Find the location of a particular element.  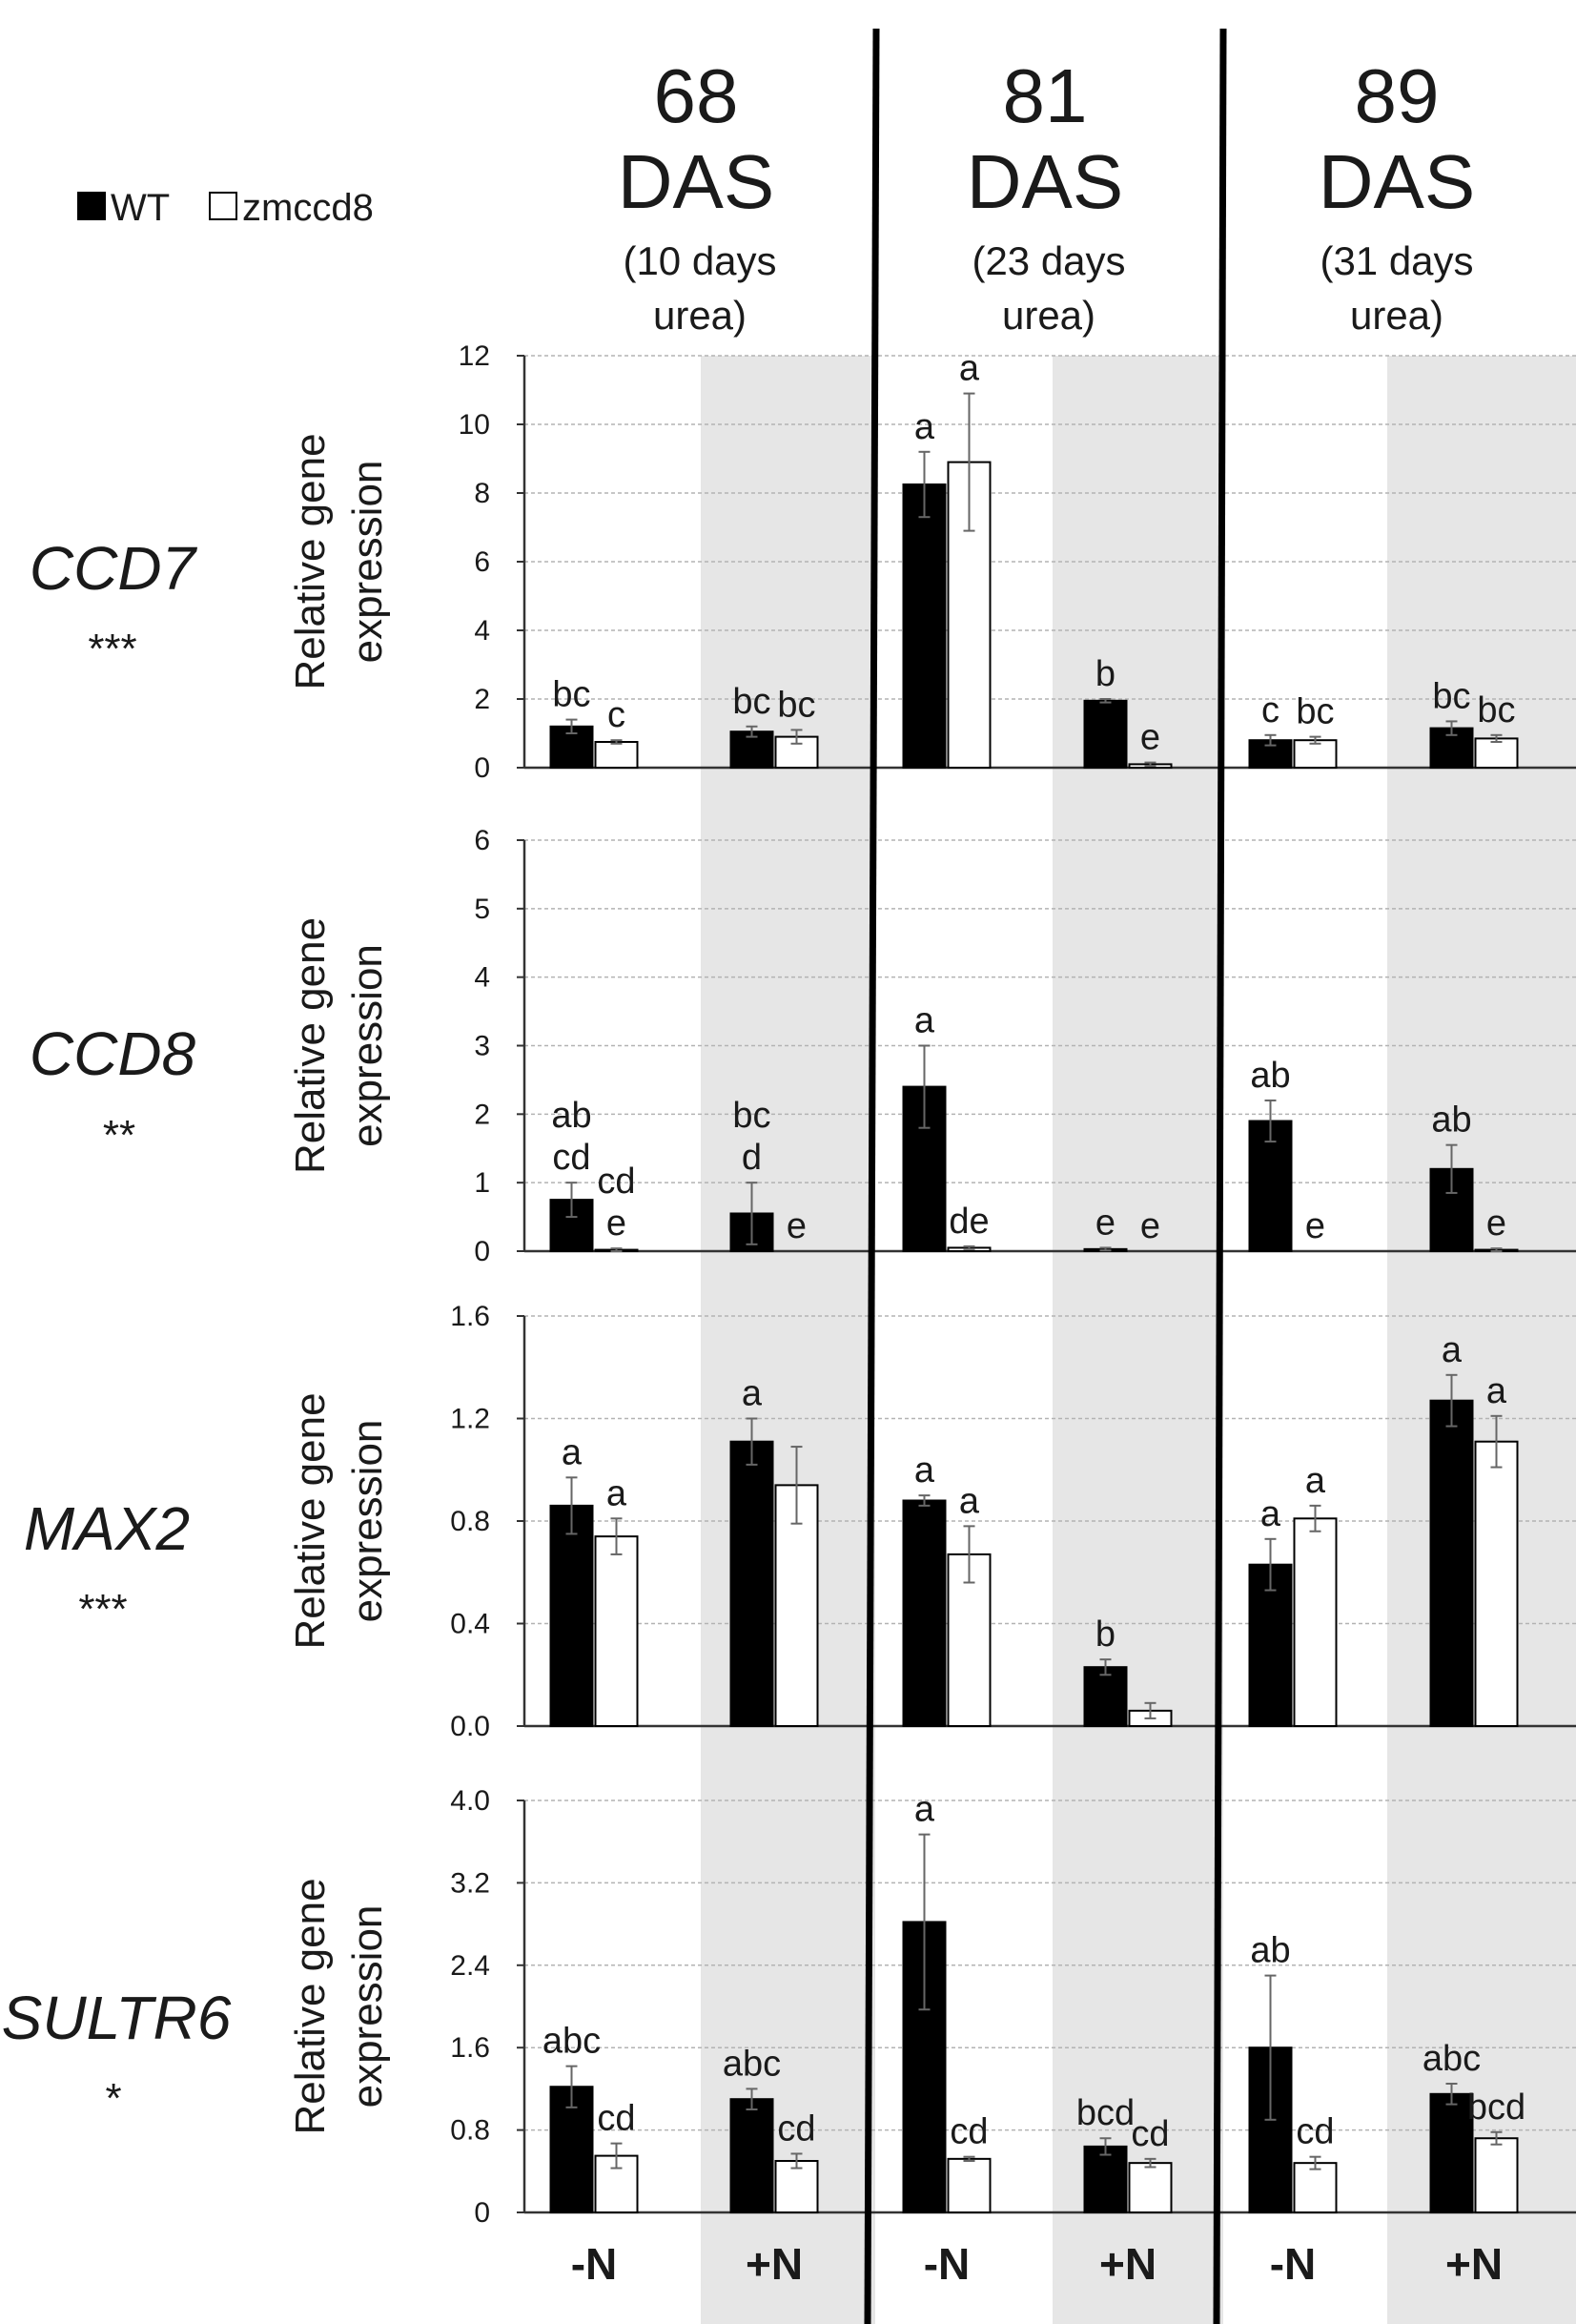

legend-wt-label: WT is located at coordinates (141, 208).